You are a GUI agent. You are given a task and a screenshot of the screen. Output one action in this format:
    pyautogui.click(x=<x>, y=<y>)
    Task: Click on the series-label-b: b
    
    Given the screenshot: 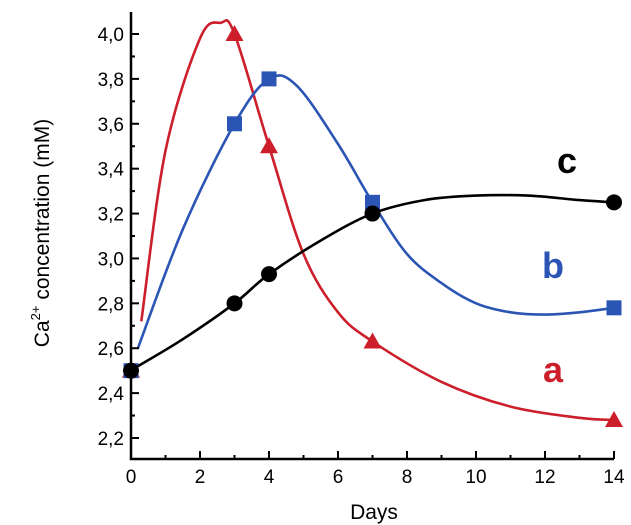 What is the action you would take?
    pyautogui.click(x=553, y=265)
    